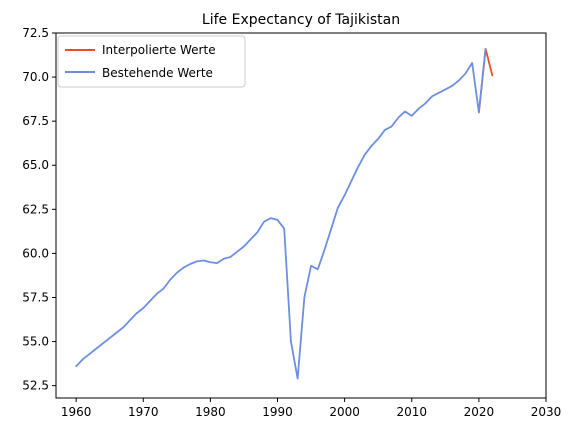  I want to click on y-tick-label: 72.5, so click(35, 33).